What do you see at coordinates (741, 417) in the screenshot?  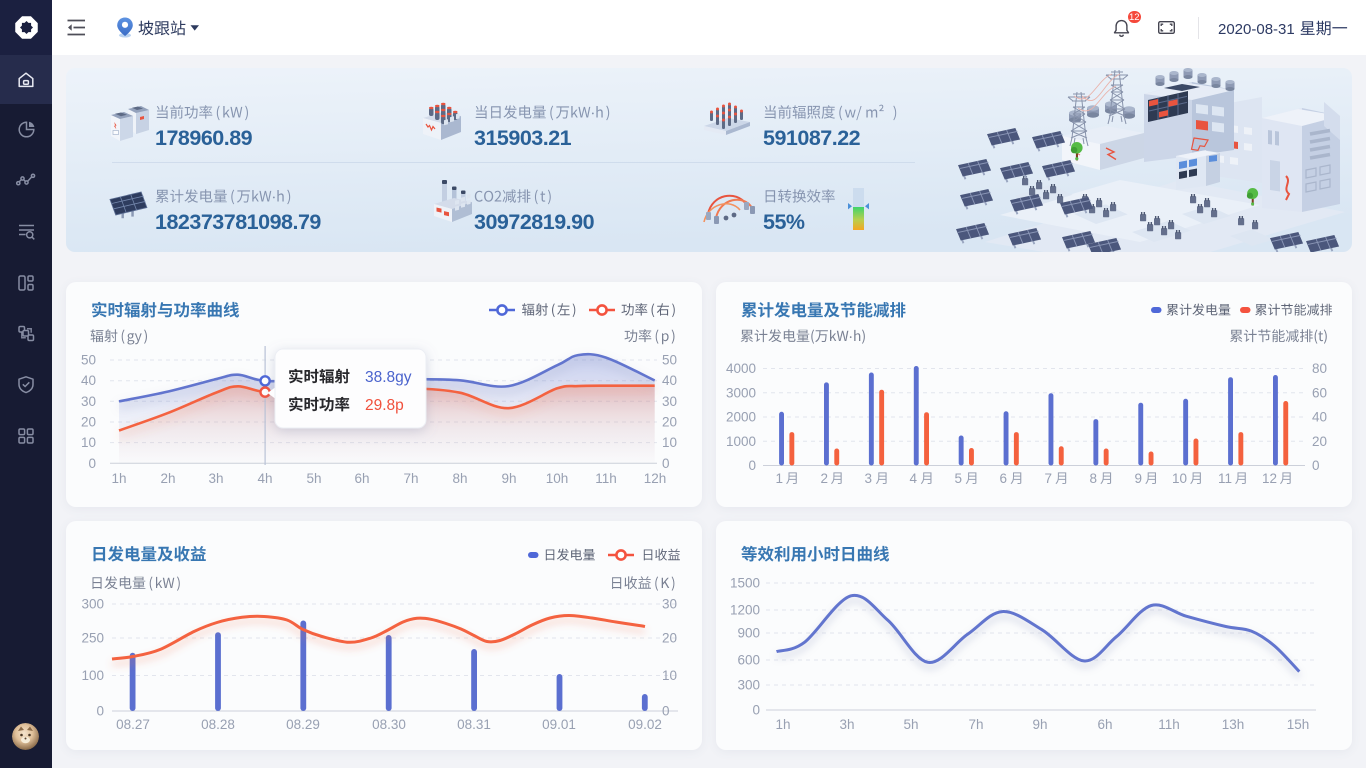 I see `svg-text: 2000` at bounding box center [741, 417].